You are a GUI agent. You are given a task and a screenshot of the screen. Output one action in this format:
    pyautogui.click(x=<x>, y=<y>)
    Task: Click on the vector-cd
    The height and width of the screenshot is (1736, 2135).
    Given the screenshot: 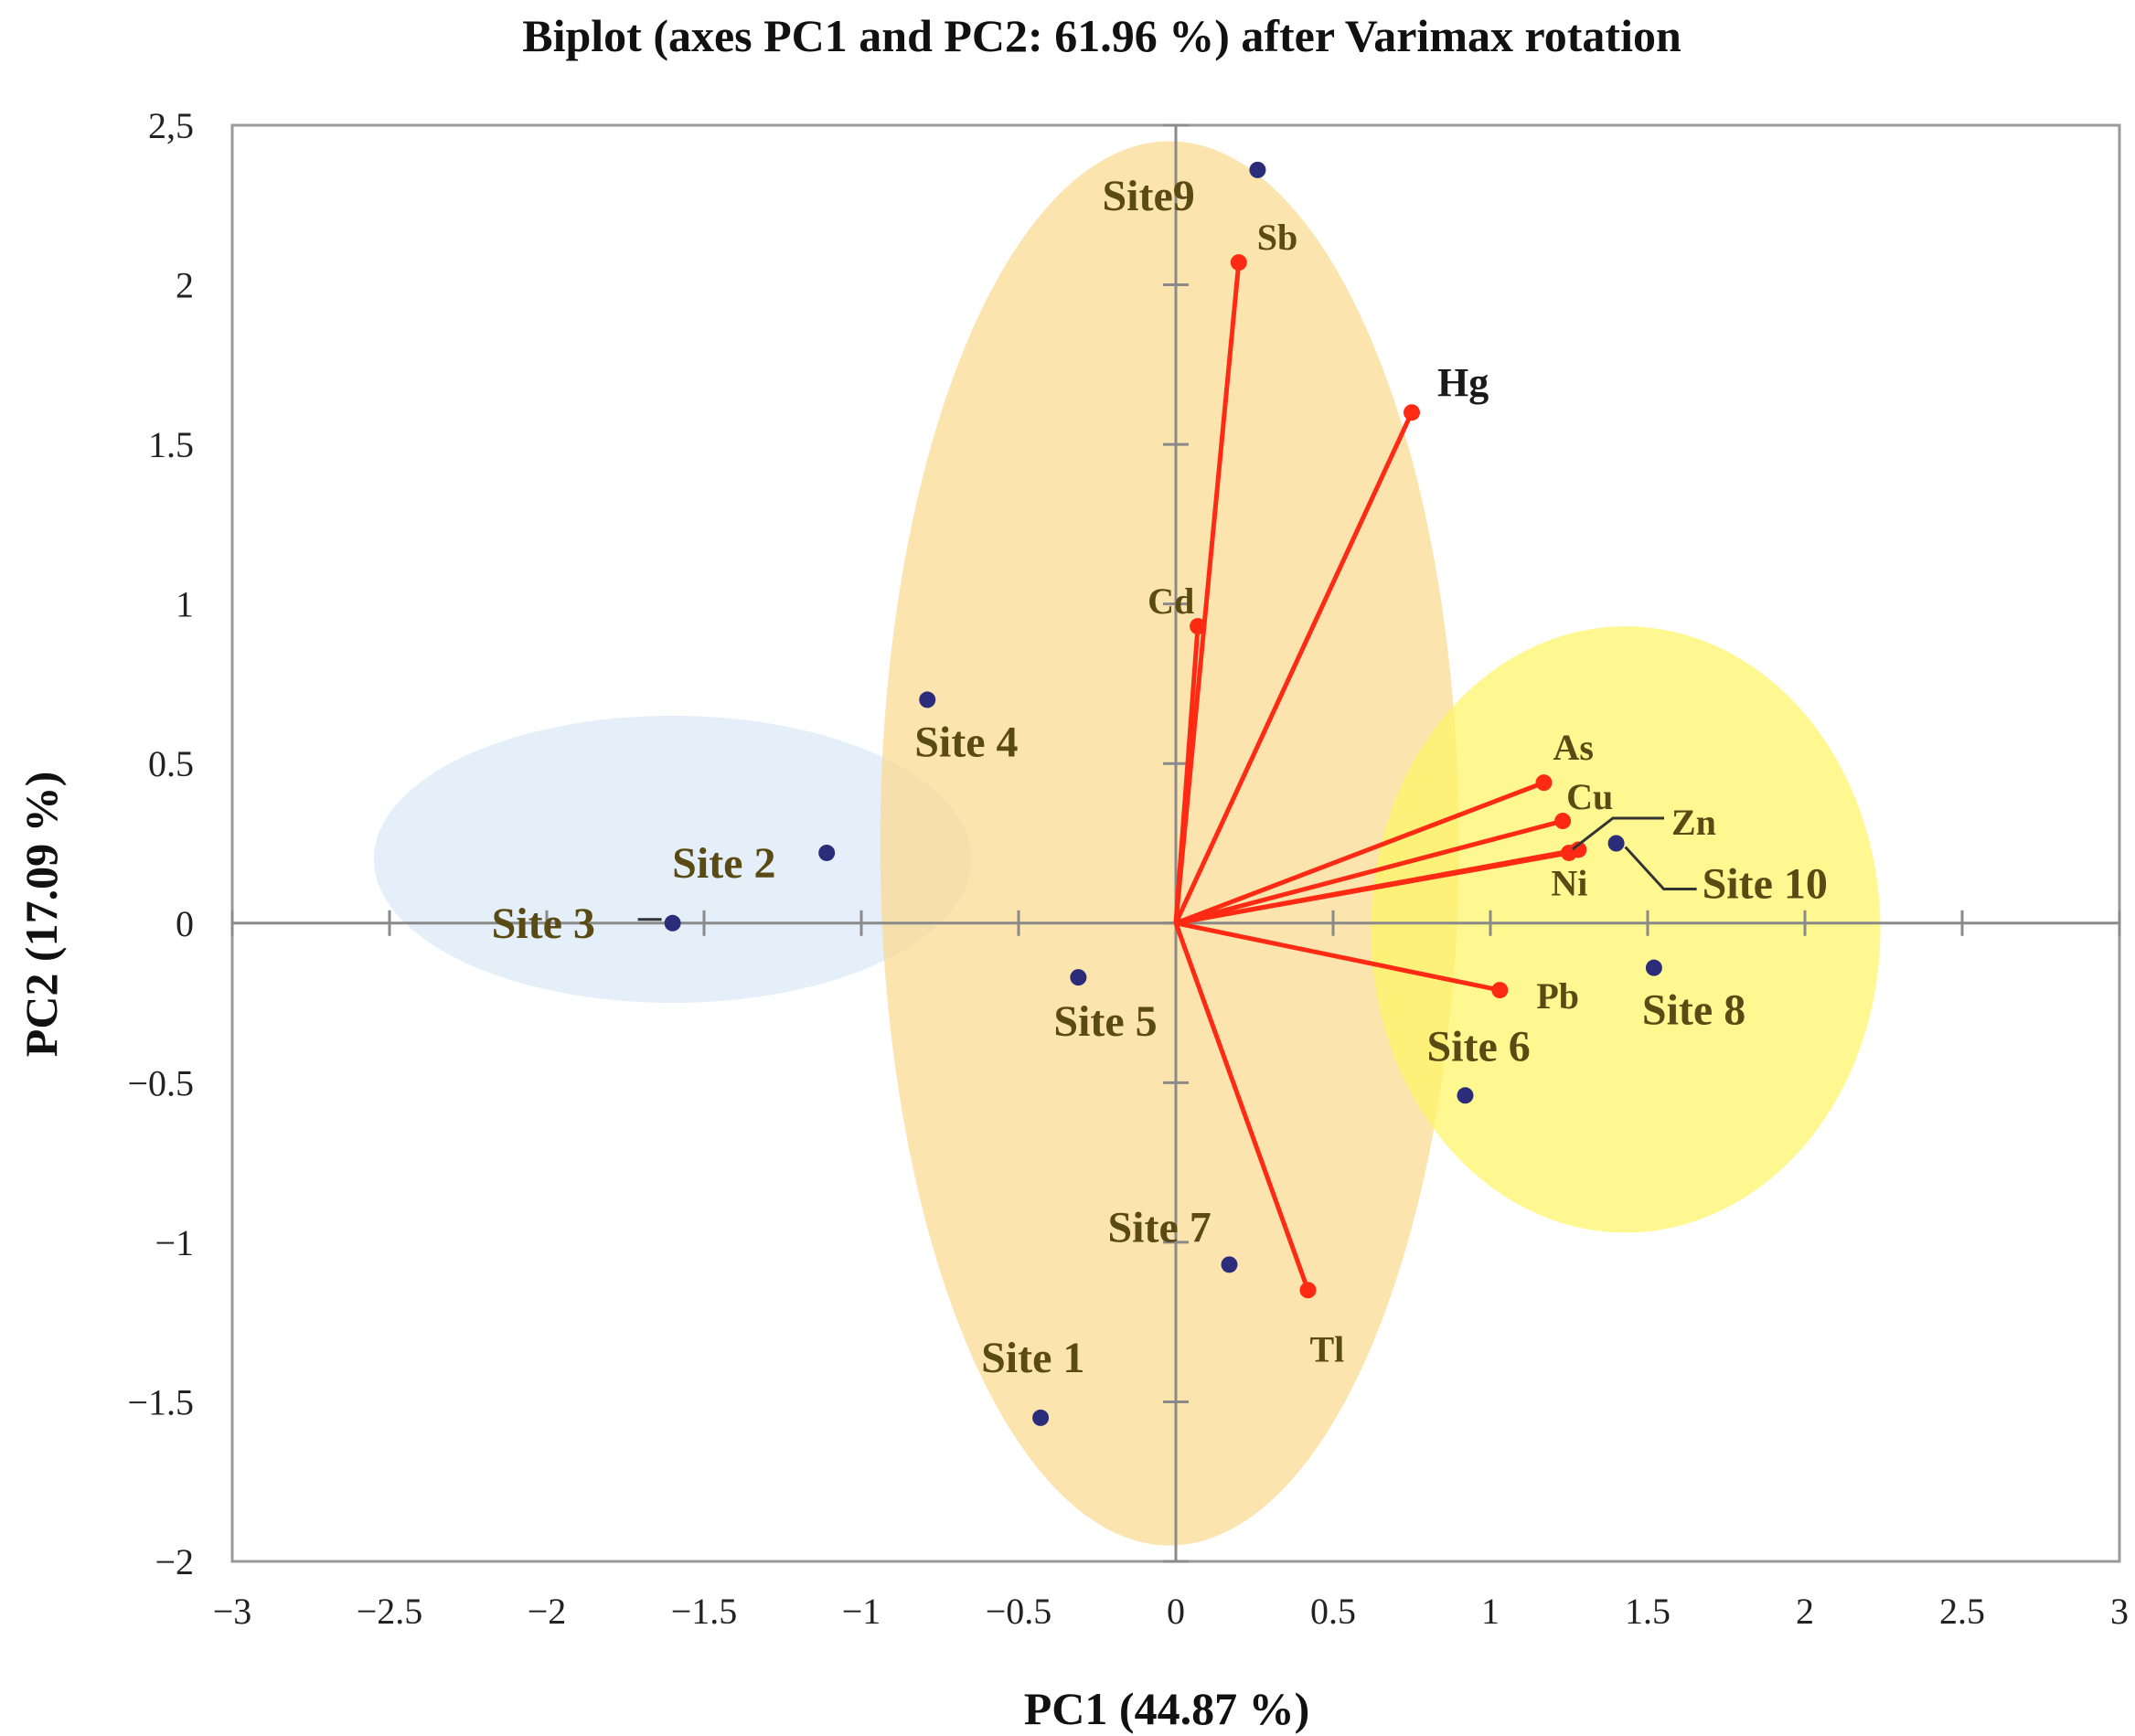 What is the action you would take?
    pyautogui.click(x=1187, y=774)
    